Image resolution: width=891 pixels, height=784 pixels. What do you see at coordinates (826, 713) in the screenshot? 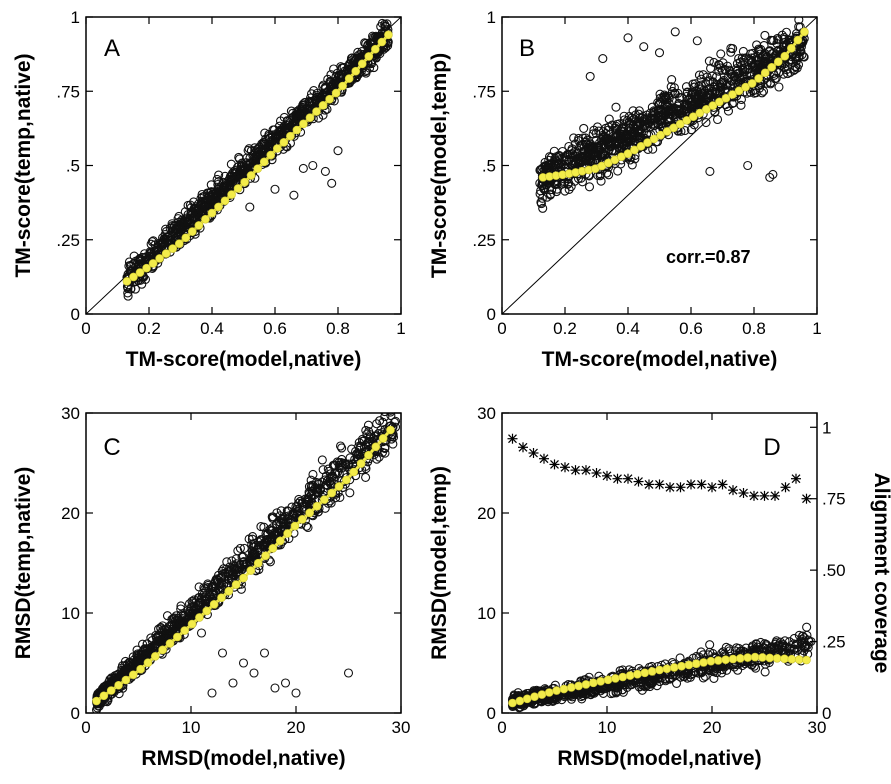
I see `y2-tick-label: 0` at bounding box center [826, 713].